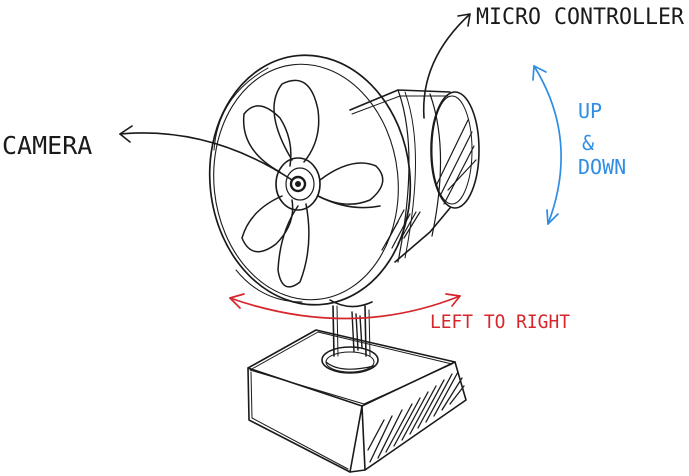 The width and height of the screenshot is (689, 476). What do you see at coordinates (602, 167) in the screenshot?
I see `down-label: DOWN` at bounding box center [602, 167].